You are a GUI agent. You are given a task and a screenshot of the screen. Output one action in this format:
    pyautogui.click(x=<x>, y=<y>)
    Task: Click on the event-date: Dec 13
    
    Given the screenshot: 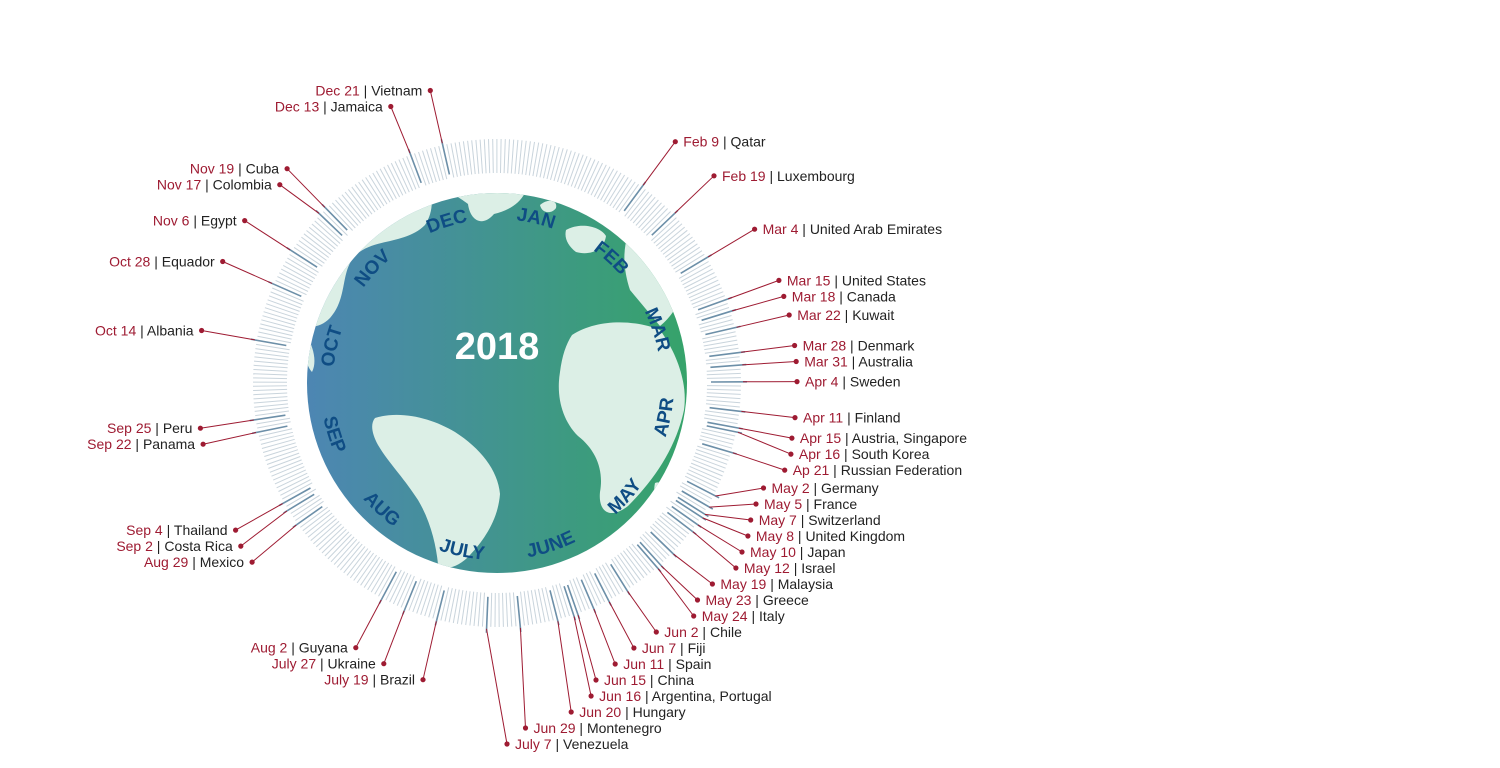 What is the action you would take?
    pyautogui.click(x=297, y=107)
    